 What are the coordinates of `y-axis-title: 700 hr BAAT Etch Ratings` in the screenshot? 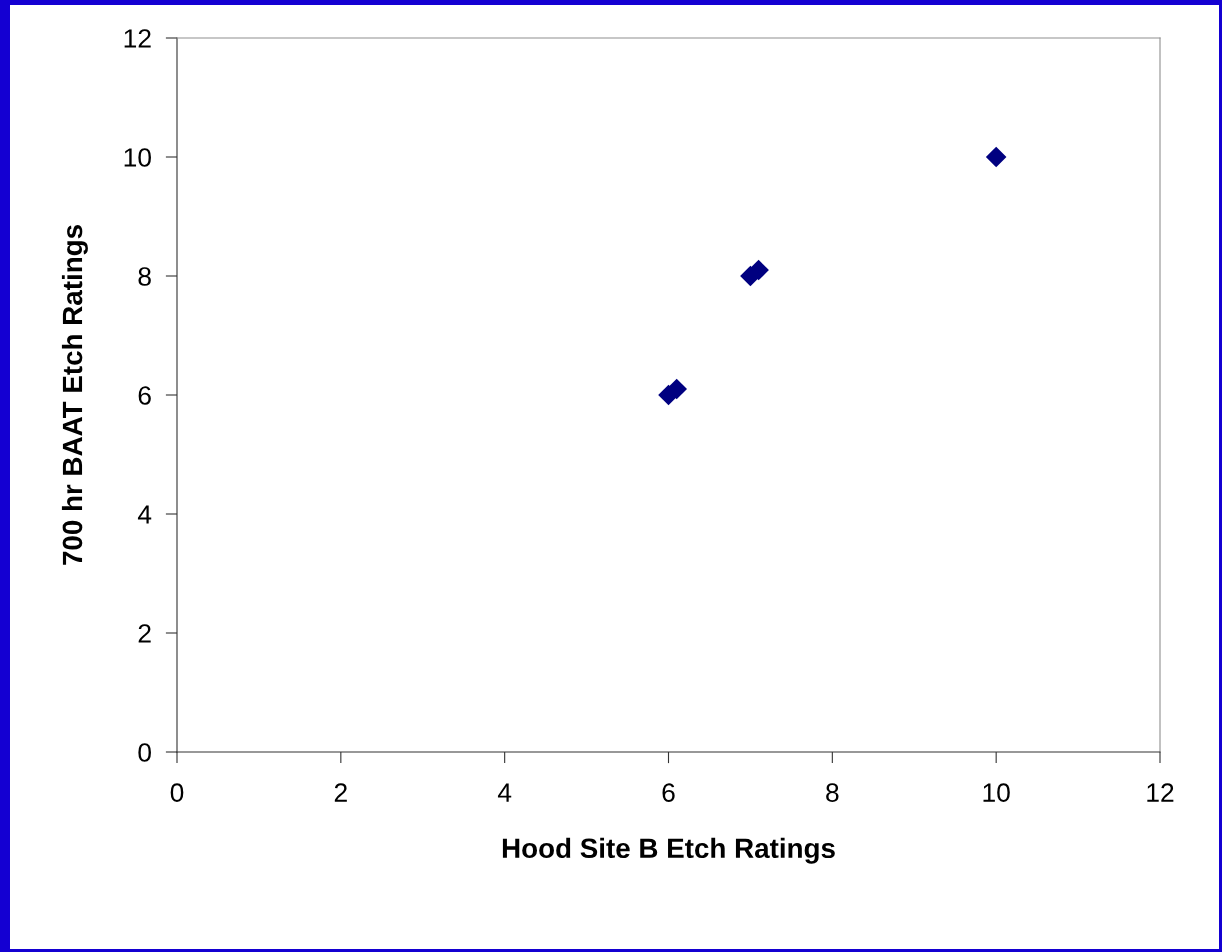 It's located at (74, 395).